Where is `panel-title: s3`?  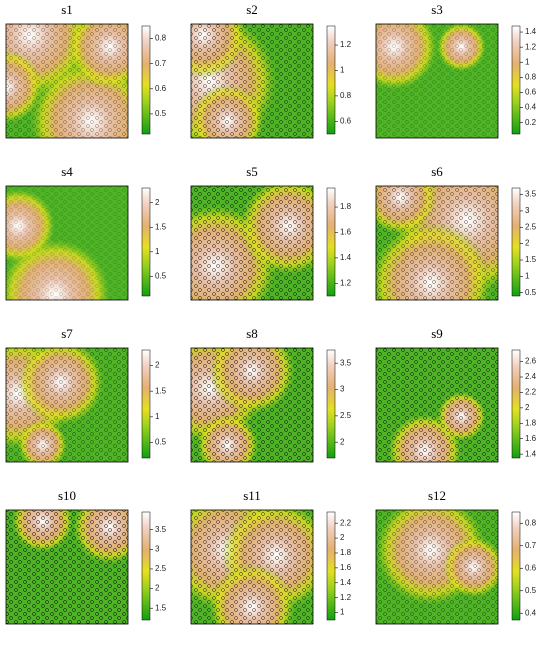
panel-title: s3 is located at coordinates (437, 9).